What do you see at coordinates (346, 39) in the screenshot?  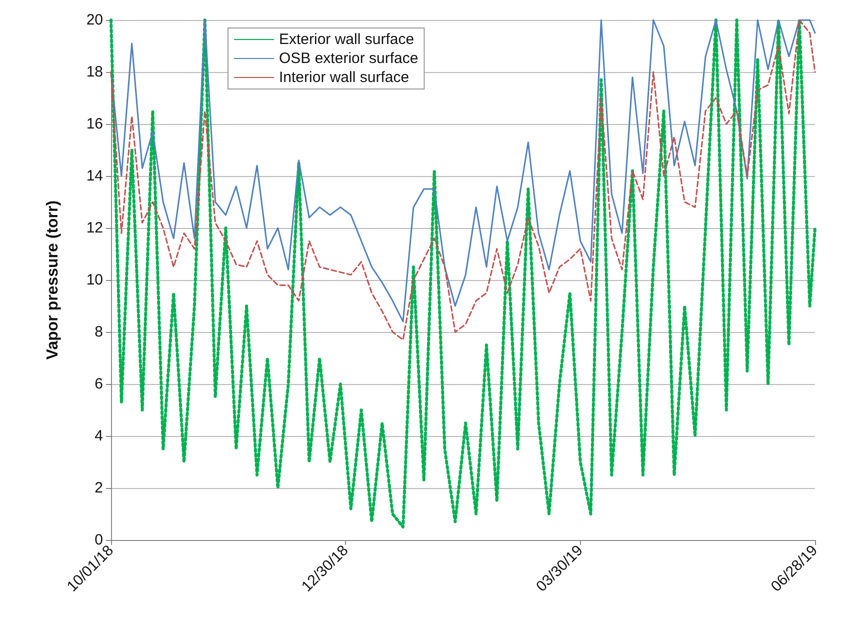 I see `legend-label: Exterior wall surface` at bounding box center [346, 39].